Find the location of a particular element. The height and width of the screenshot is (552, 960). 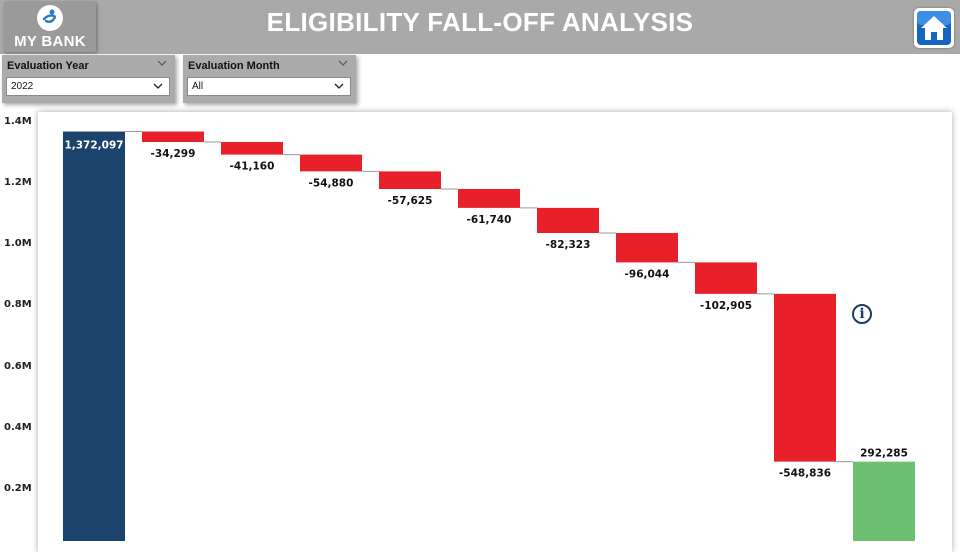

evaluation-year-slicer: Evaluation Year 2022 is located at coordinates (88, 79).